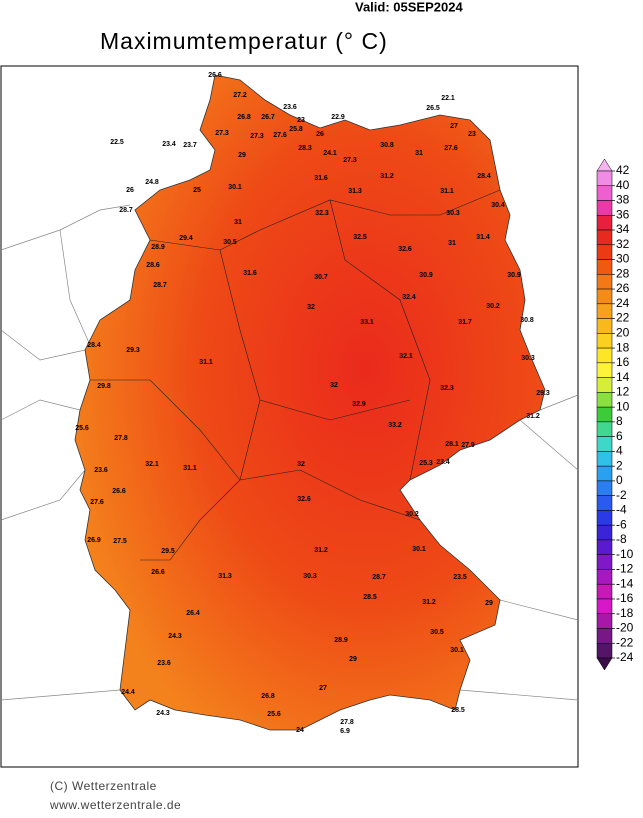 The image size is (643, 818). What do you see at coordinates (304, 499) in the screenshot?
I see `station-value: 32.6` at bounding box center [304, 499].